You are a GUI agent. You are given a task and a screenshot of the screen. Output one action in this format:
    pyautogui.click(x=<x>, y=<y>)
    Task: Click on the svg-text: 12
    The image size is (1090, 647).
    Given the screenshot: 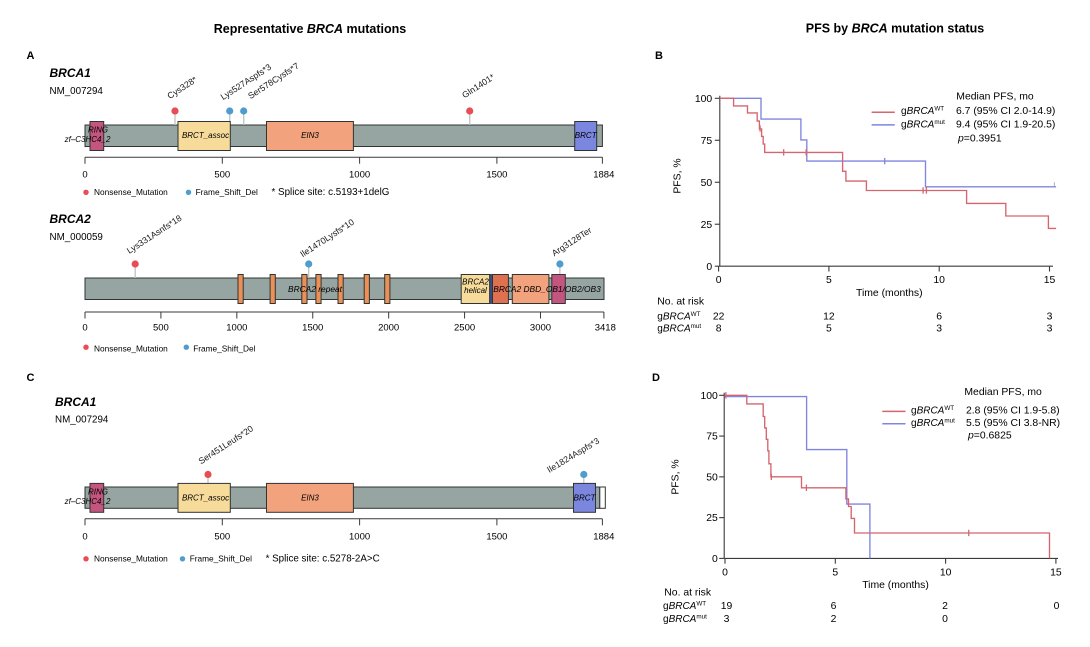 What is the action you would take?
    pyautogui.click(x=829, y=317)
    